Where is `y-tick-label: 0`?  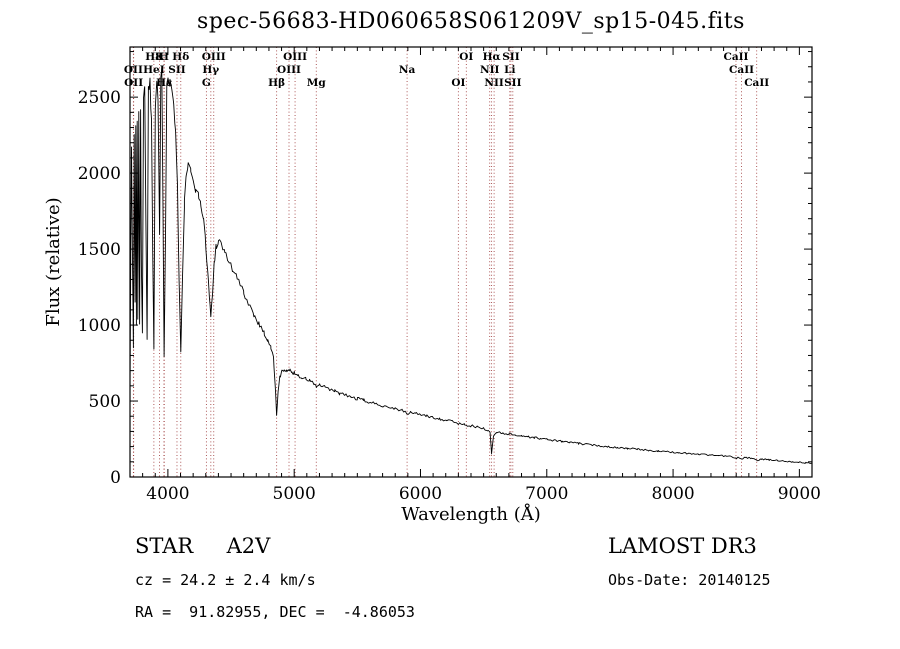
y-tick-label: 0 is located at coordinates (115, 478).